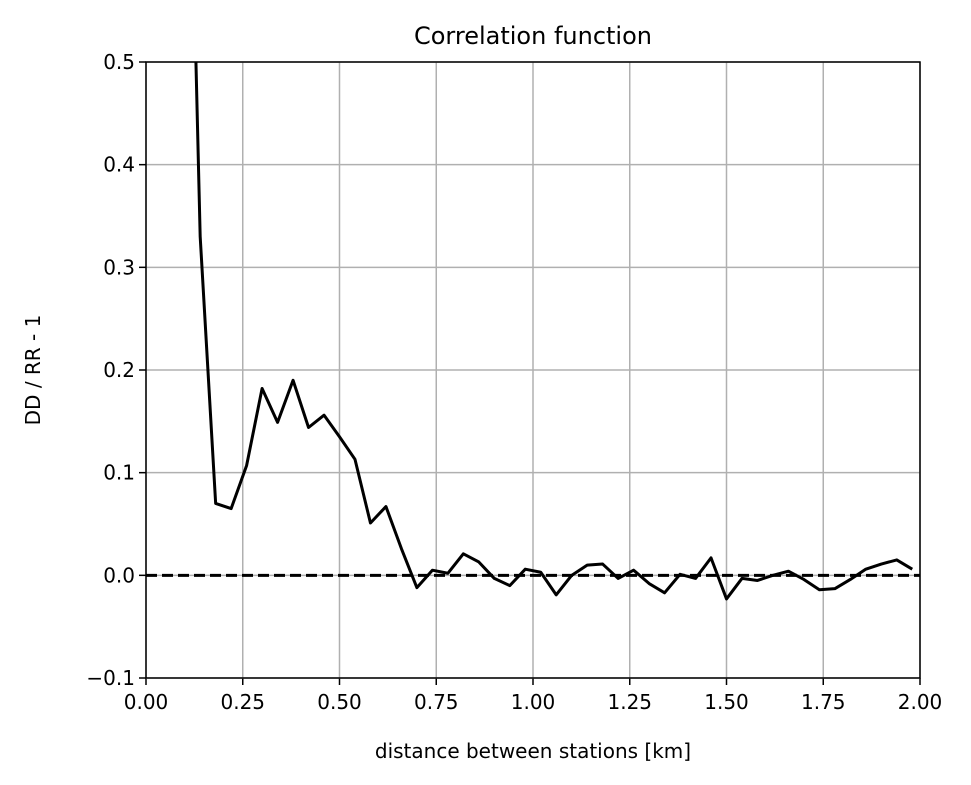 The image size is (971, 785). What do you see at coordinates (110, 678) in the screenshot?
I see `y-tick-label: −0.1` at bounding box center [110, 678].